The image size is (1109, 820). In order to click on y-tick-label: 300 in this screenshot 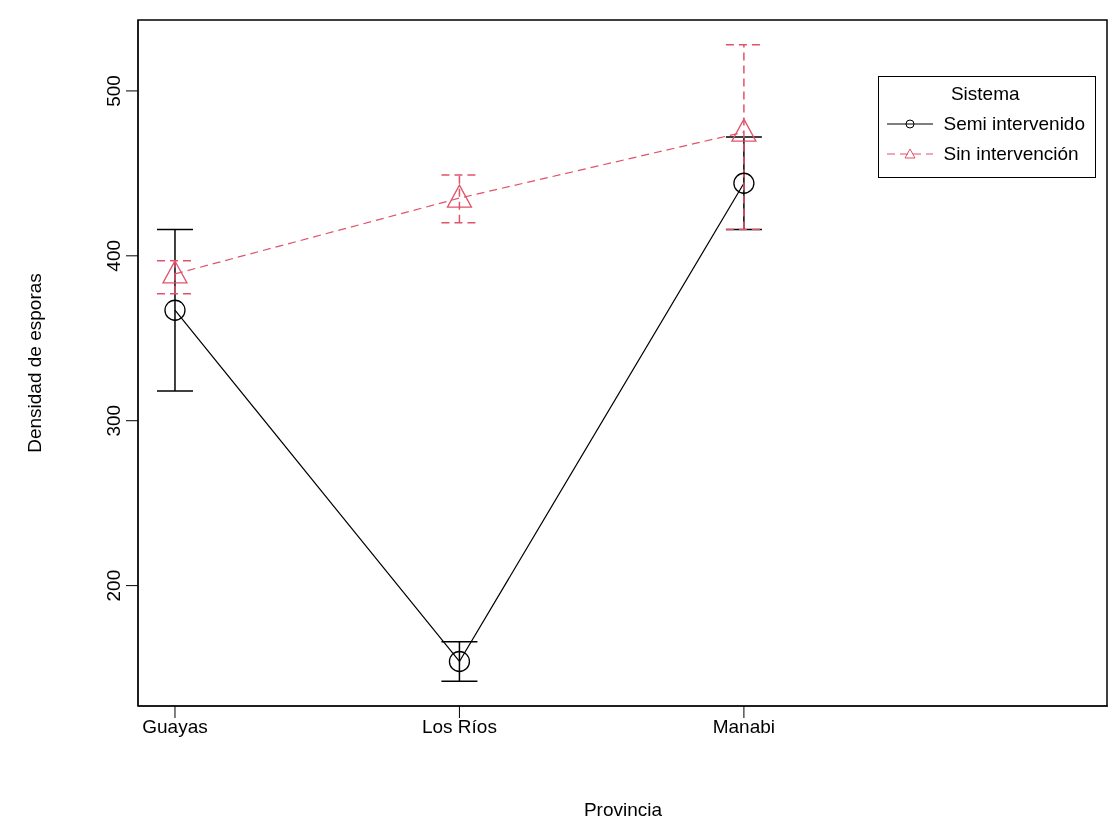, I will do `click(113, 420)`.